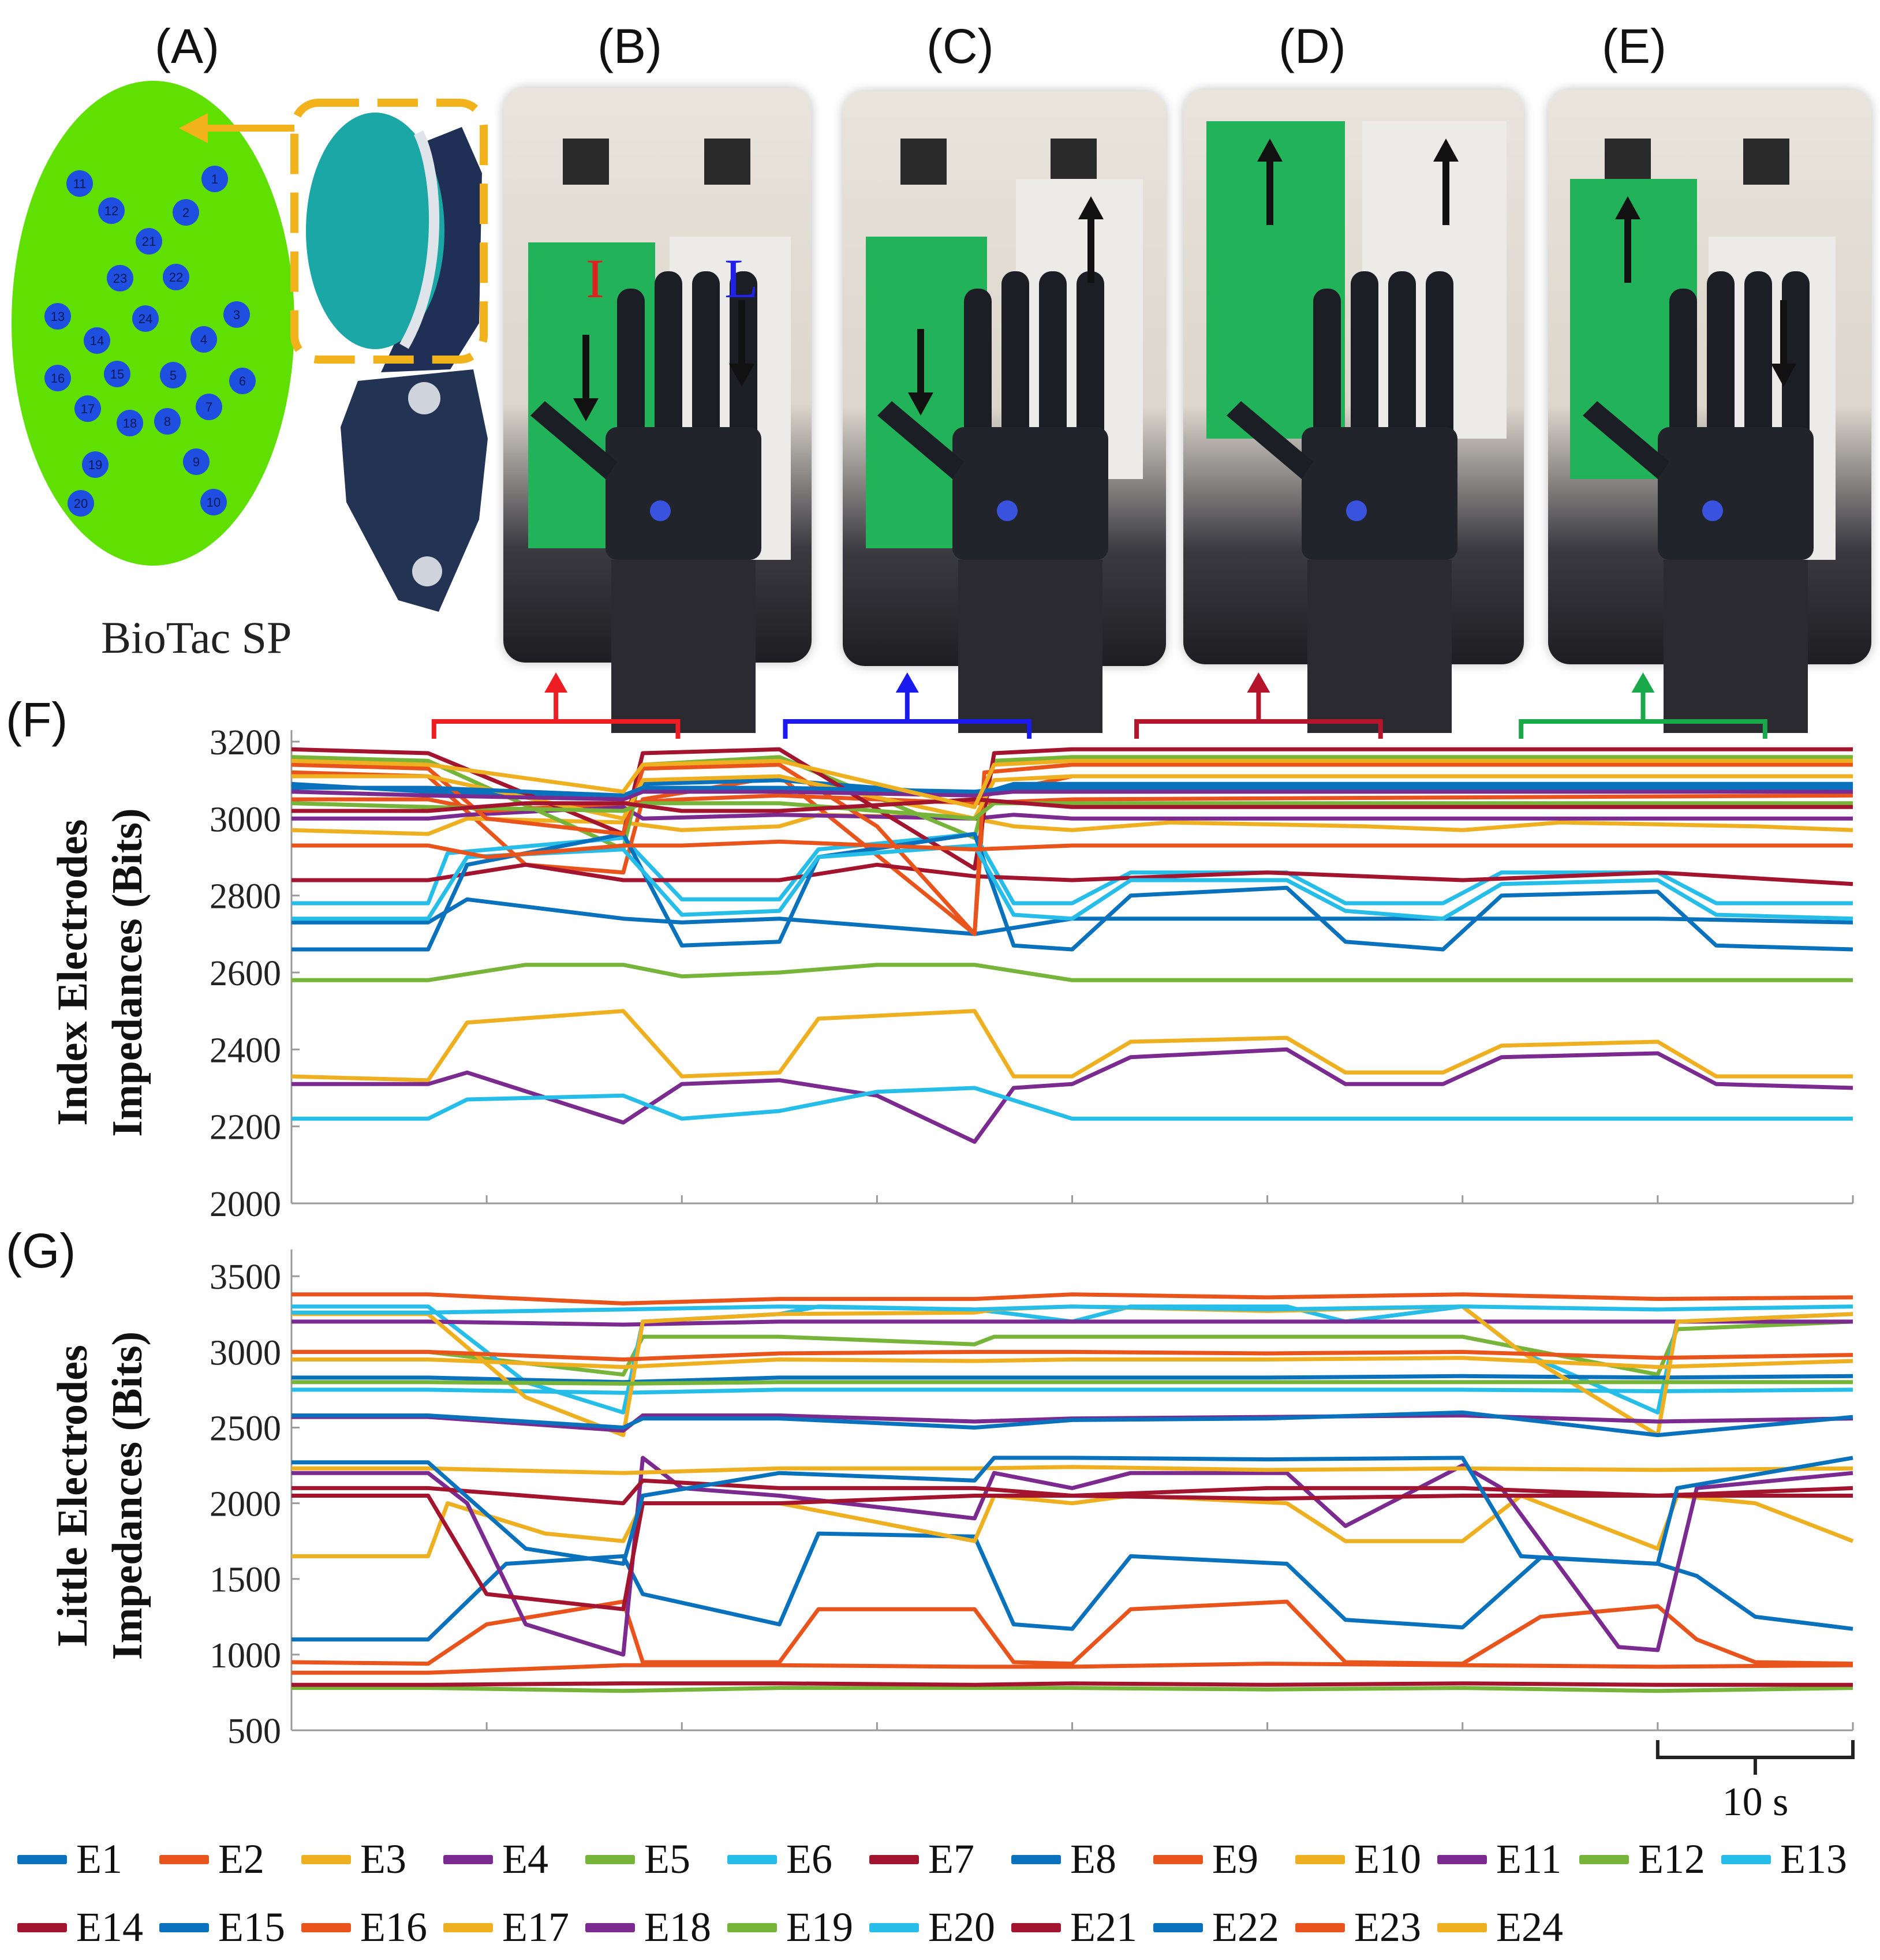 This screenshot has height=1960, width=1880. I want to click on series-line-e13, so click(1072, 1391).